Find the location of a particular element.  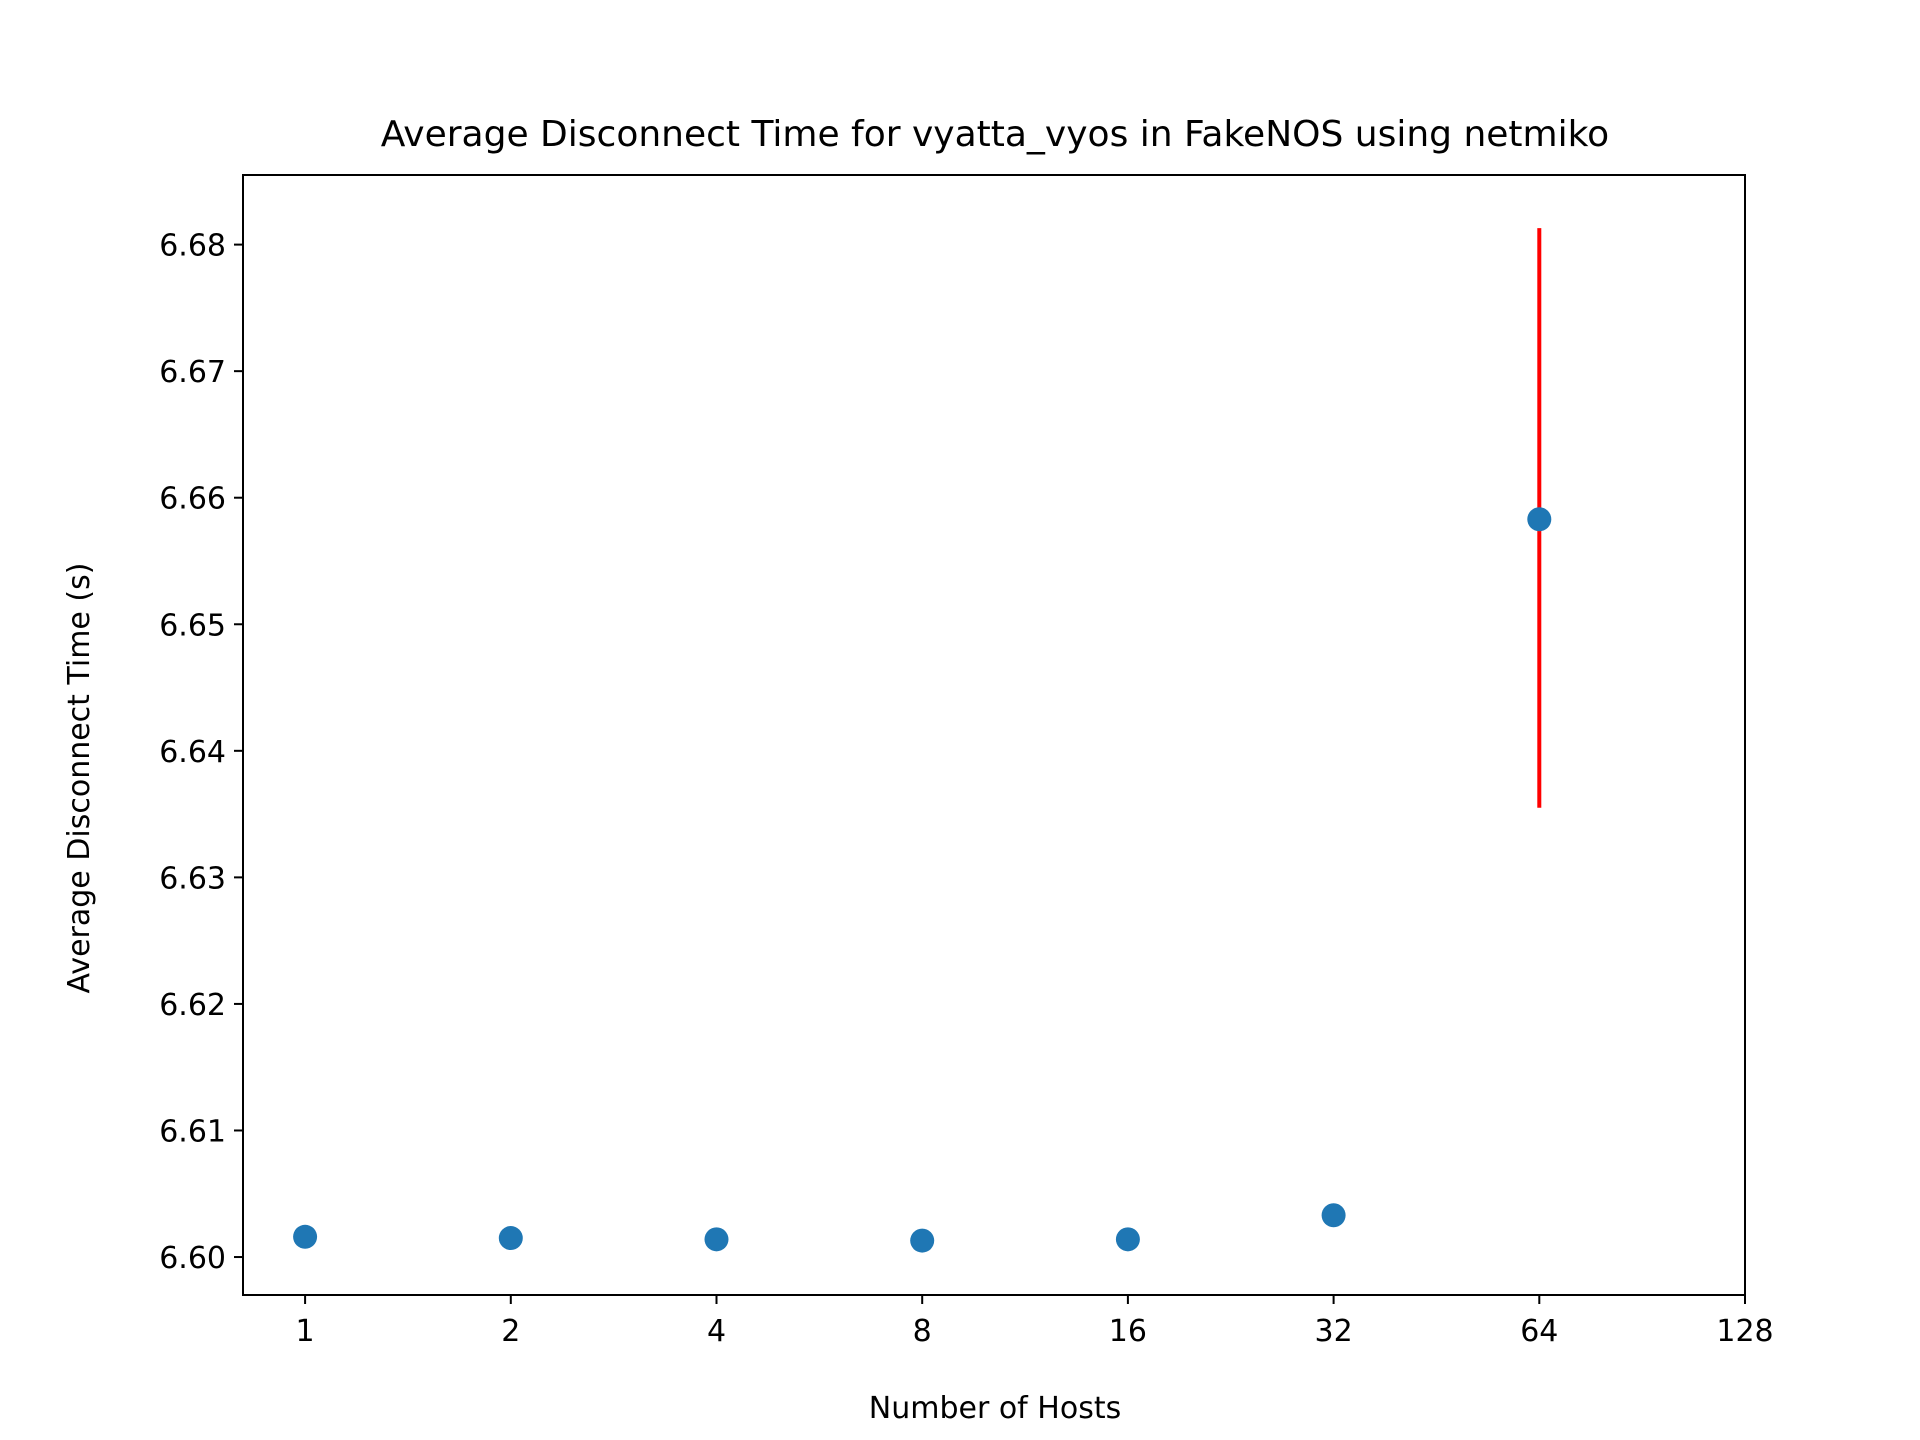

y-tick-label: 6.65 is located at coordinates (192, 625).